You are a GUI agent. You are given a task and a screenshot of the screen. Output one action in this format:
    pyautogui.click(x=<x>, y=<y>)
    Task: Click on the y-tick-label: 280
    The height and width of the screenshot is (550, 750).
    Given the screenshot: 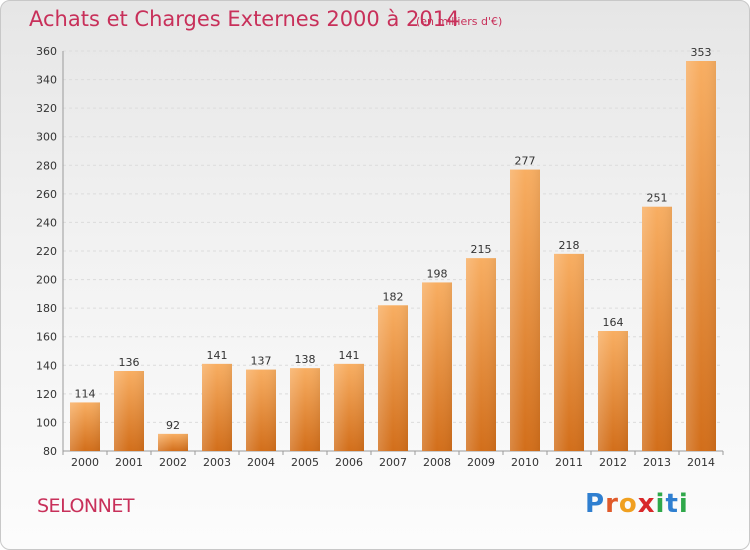 What is the action you would take?
    pyautogui.click(x=46, y=165)
    